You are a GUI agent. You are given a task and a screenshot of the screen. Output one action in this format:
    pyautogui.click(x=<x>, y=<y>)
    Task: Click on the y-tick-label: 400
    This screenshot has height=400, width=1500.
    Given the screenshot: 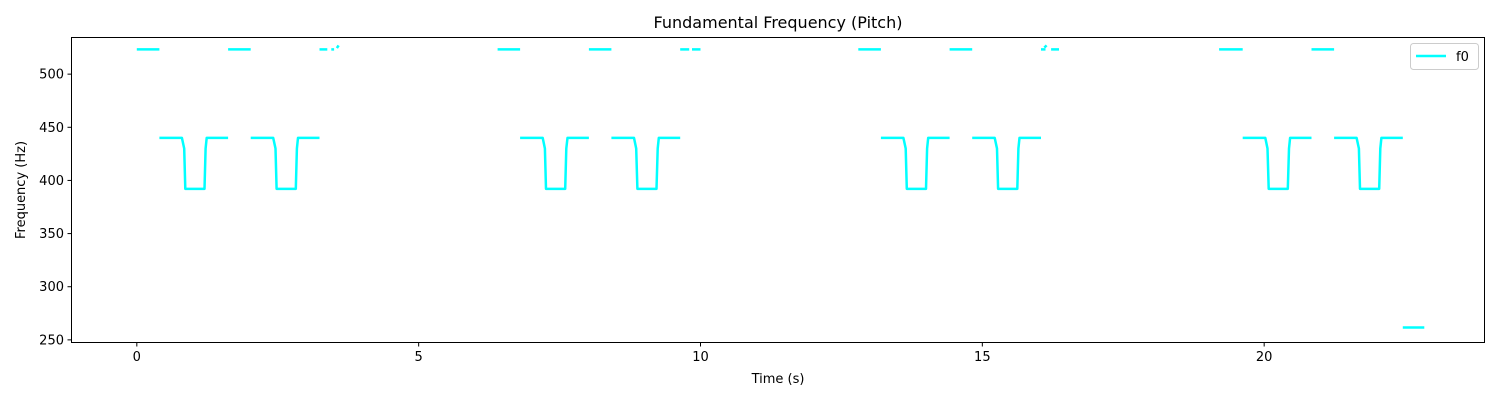 What is the action you would take?
    pyautogui.click(x=51, y=181)
    